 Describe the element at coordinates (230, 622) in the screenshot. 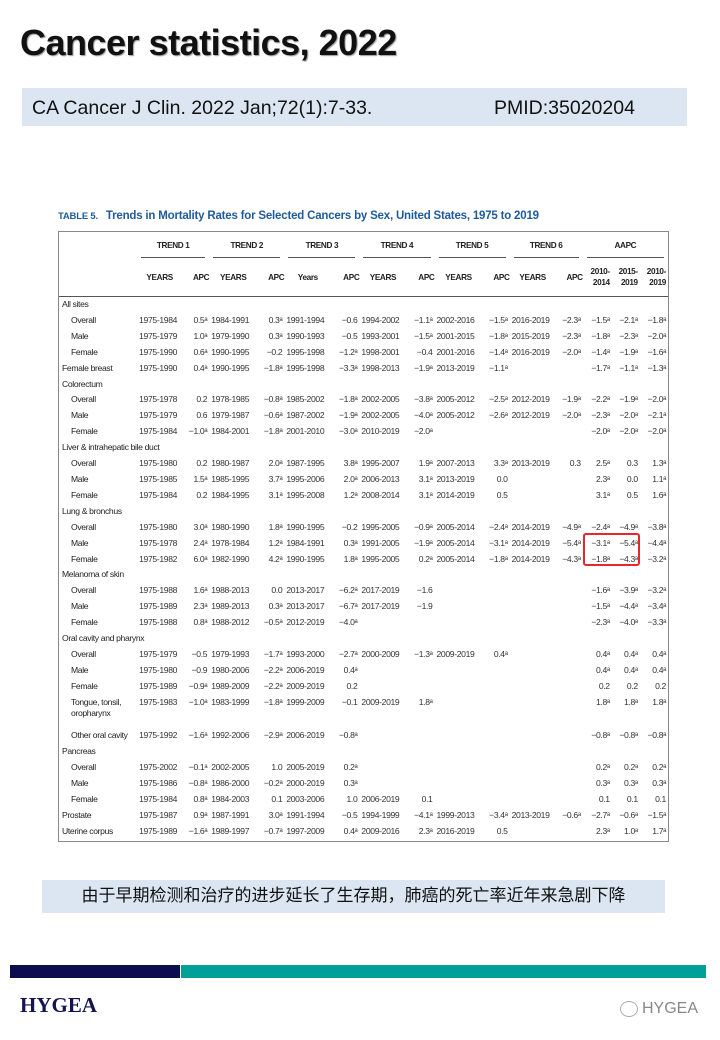

I see `years-cell: 1988-2012` at that location.